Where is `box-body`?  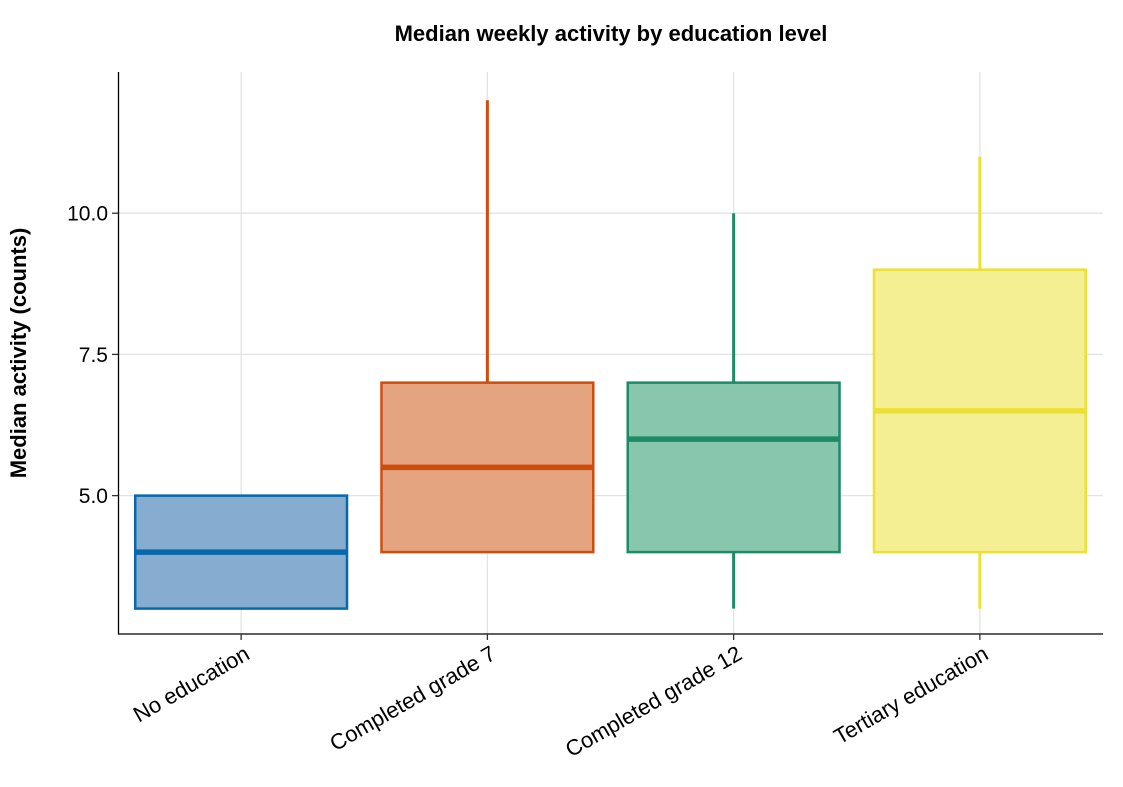
box-body is located at coordinates (733, 467).